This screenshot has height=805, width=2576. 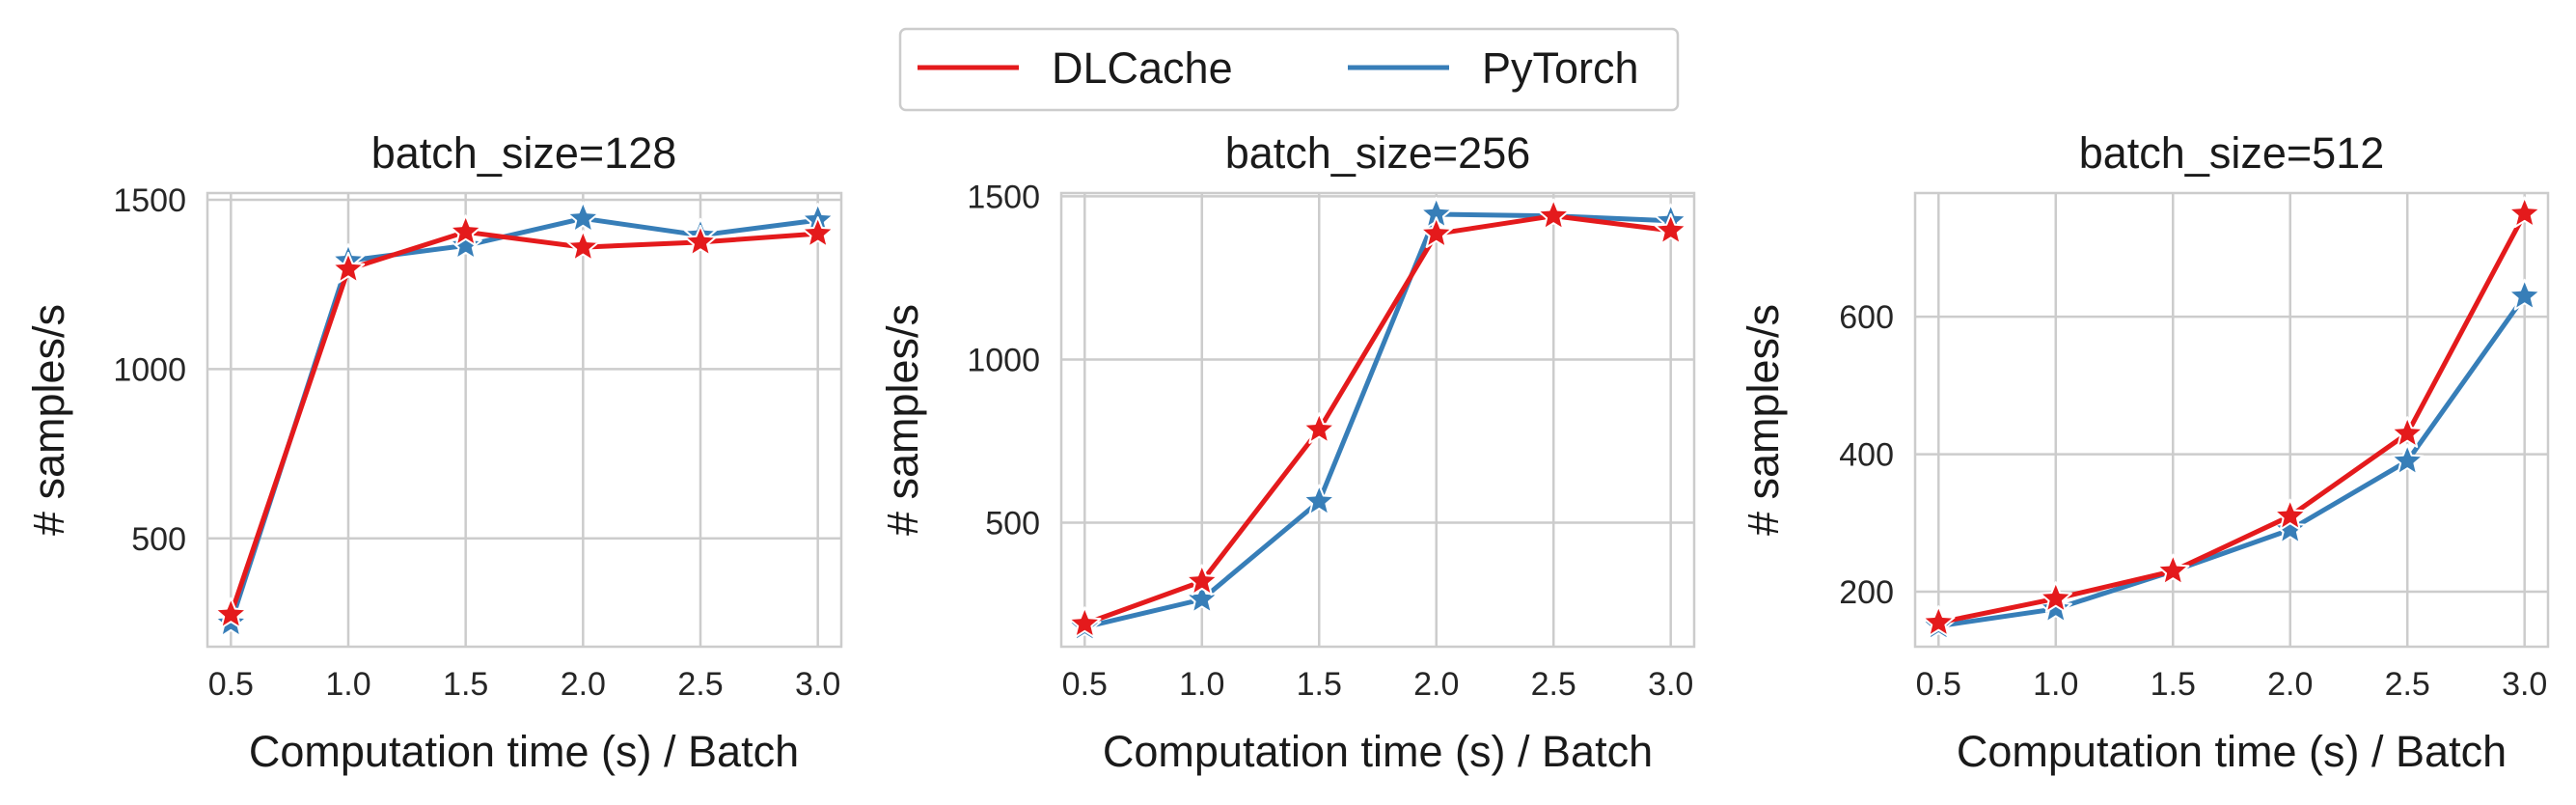 I want to click on panel-1-grid, so click(x=524, y=420).